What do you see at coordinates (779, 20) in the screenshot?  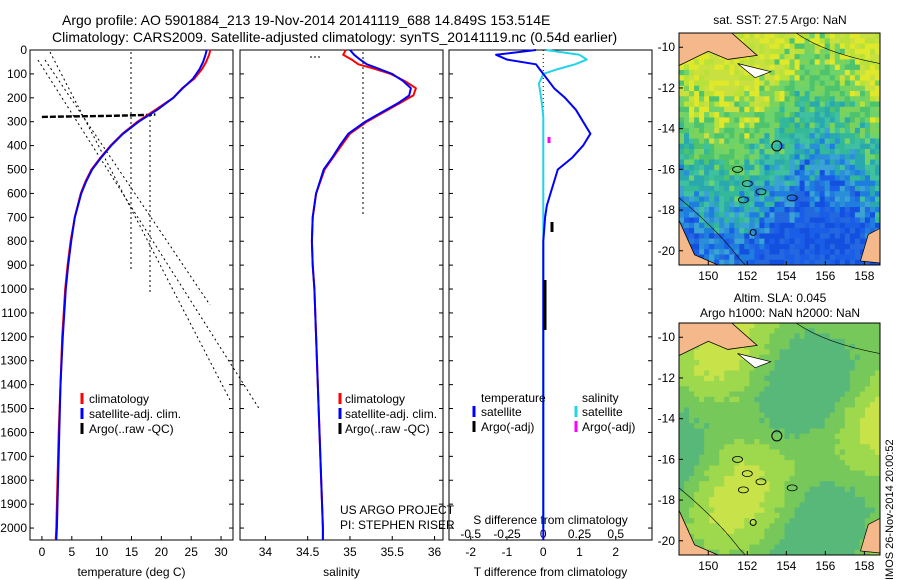 I see `sst-map-title: sat. SST: 27.5 Argo: NaN` at bounding box center [779, 20].